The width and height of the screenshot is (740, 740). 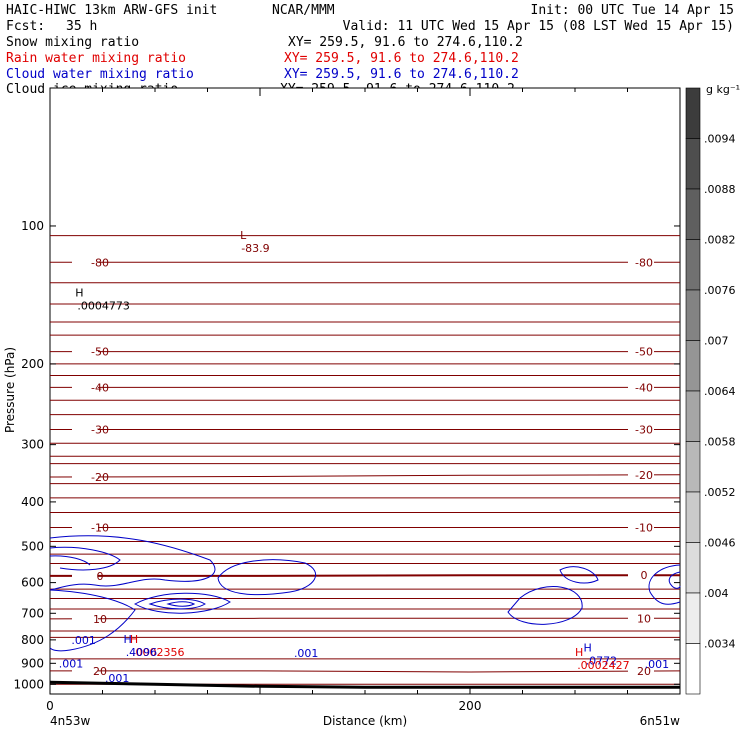 I want to click on y-tick-label: 400, so click(x=32, y=502).